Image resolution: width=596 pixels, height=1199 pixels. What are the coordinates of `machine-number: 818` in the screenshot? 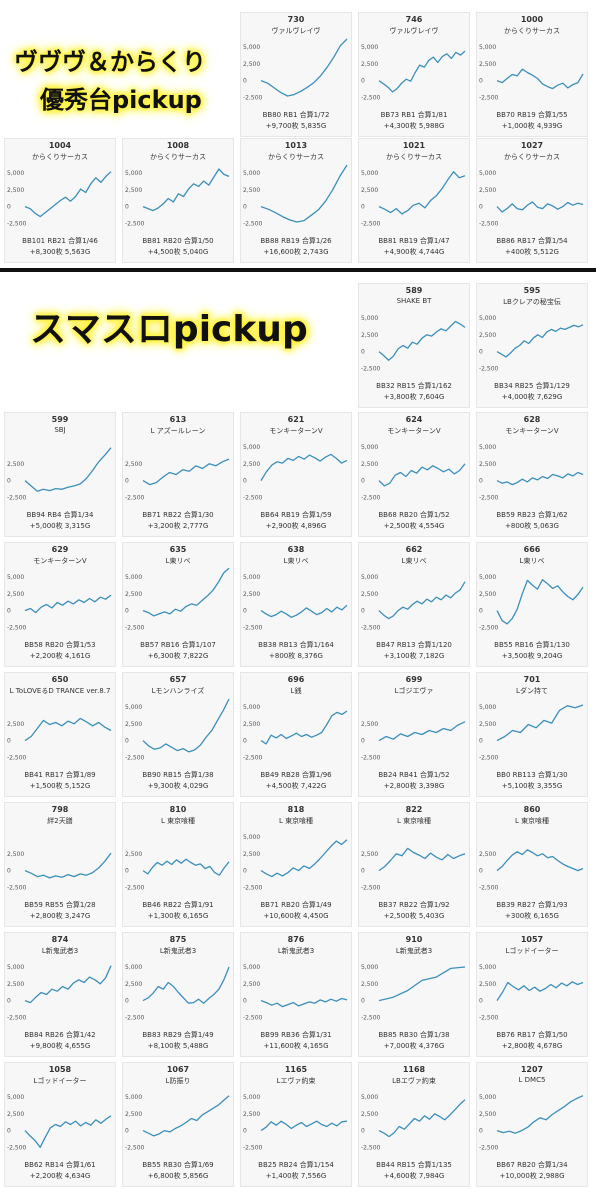 It's located at (296, 809).